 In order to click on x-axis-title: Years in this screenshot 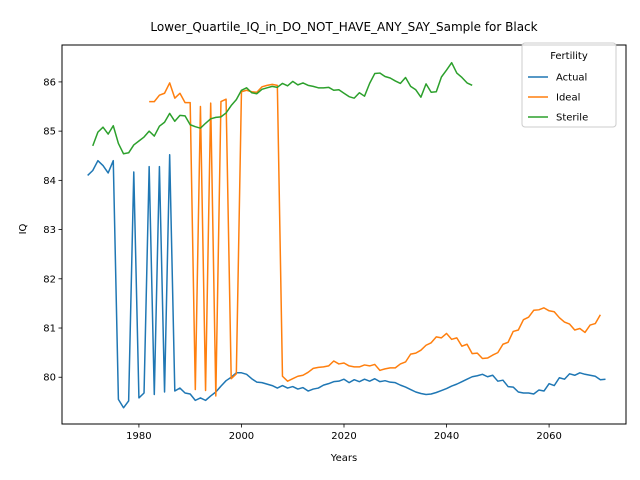, I will do `click(343, 458)`.